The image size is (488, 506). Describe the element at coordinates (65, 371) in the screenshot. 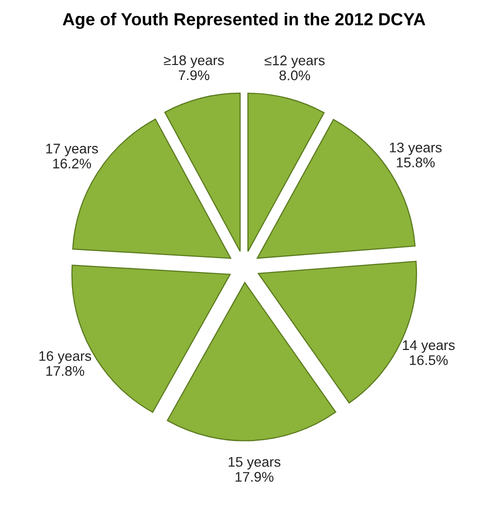

I see `data-label: 17.8%` at that location.